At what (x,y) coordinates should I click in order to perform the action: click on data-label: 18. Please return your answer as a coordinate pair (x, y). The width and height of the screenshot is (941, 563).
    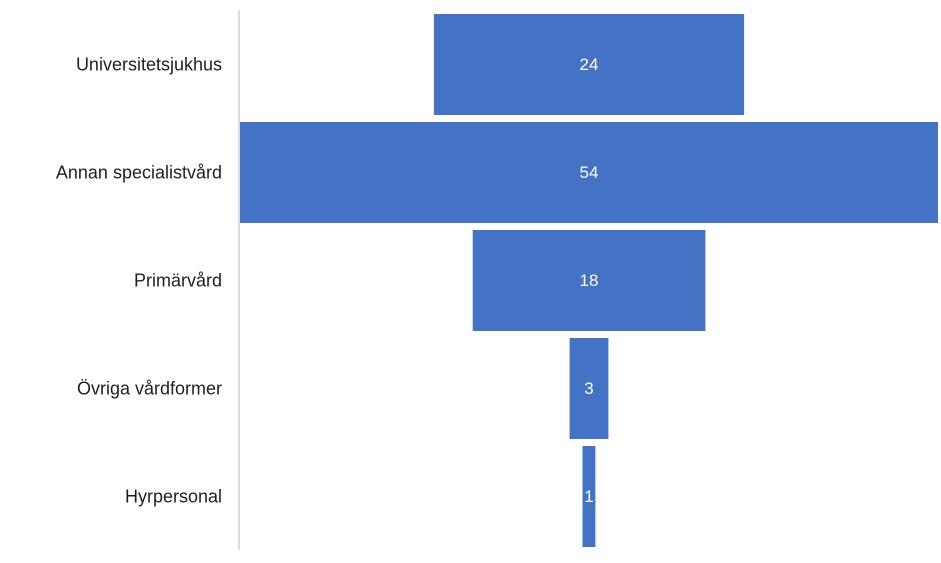
    Looking at the image, I should click on (589, 280).